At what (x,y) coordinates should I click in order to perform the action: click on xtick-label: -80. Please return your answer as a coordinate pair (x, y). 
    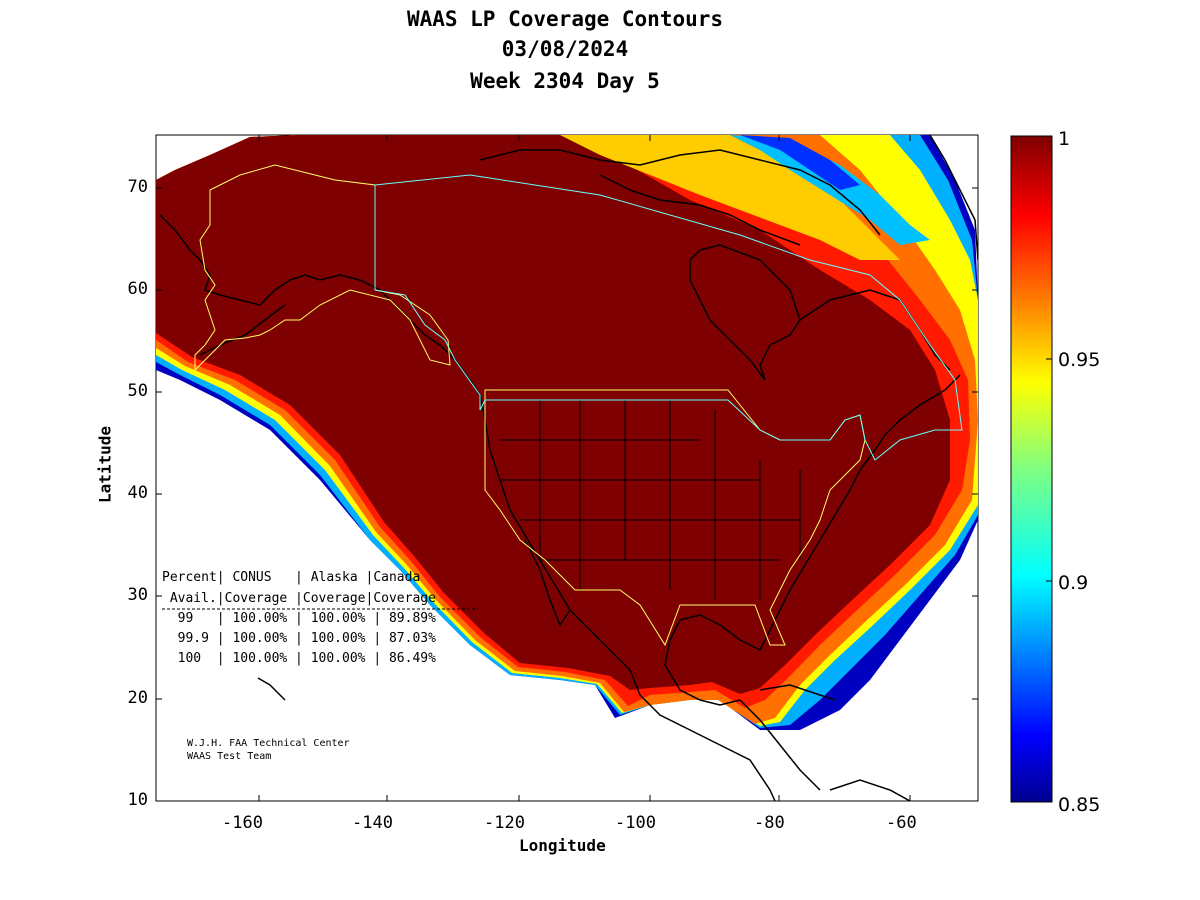
    Looking at the image, I should click on (769, 823).